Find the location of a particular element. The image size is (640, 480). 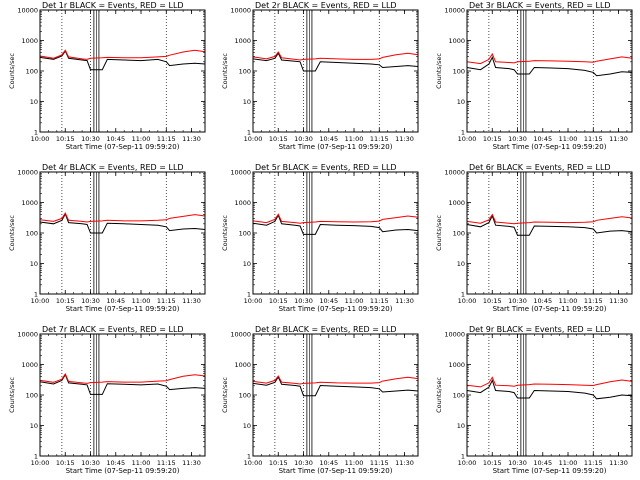

plot-title: Det 5r BLACK = Events, RED = LLD is located at coordinates (326, 167).